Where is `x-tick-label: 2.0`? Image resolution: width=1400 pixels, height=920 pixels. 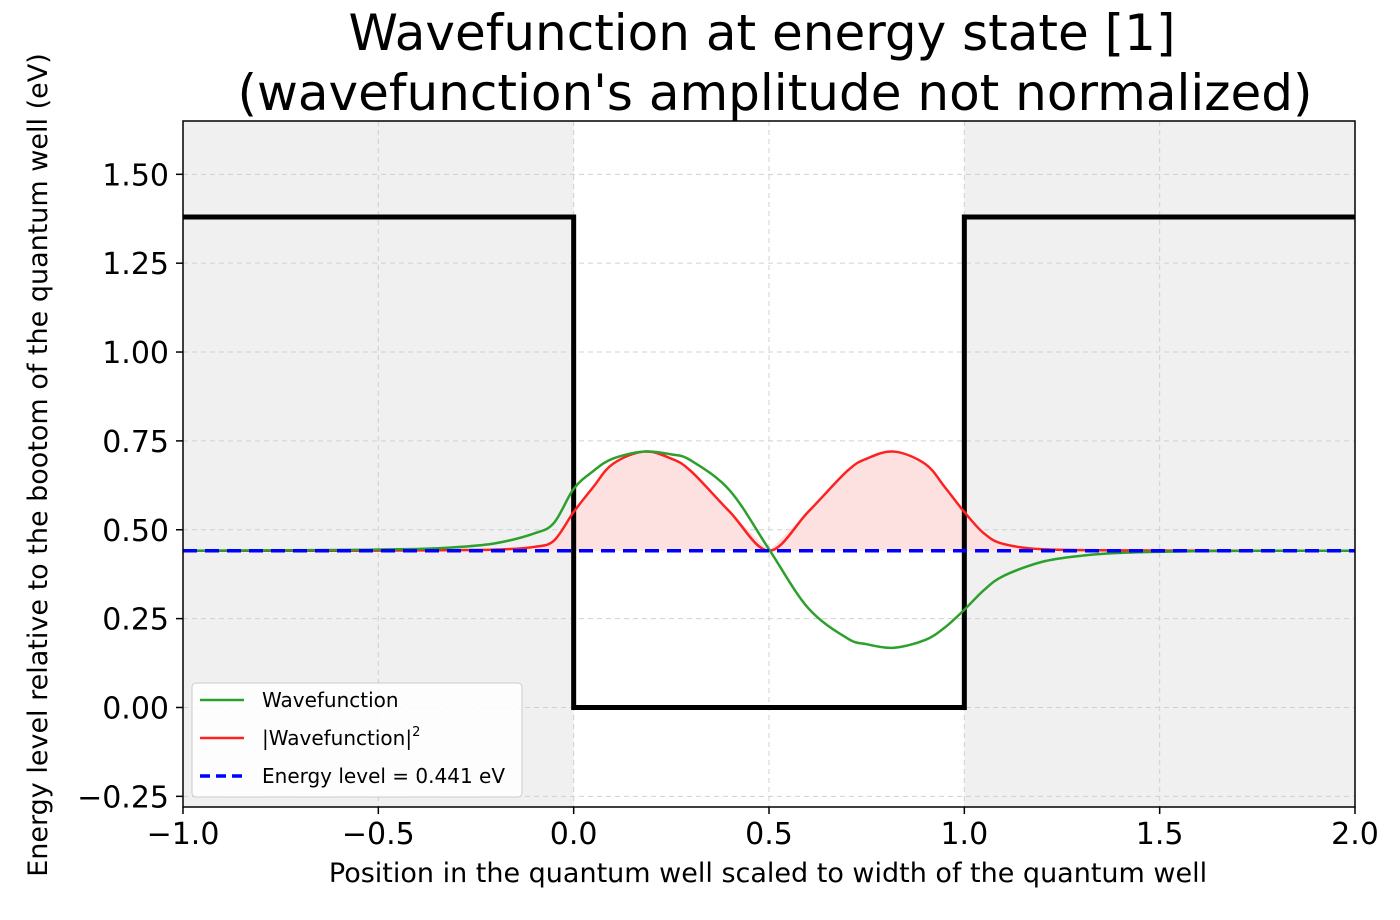 x-tick-label: 2.0 is located at coordinates (1355, 834).